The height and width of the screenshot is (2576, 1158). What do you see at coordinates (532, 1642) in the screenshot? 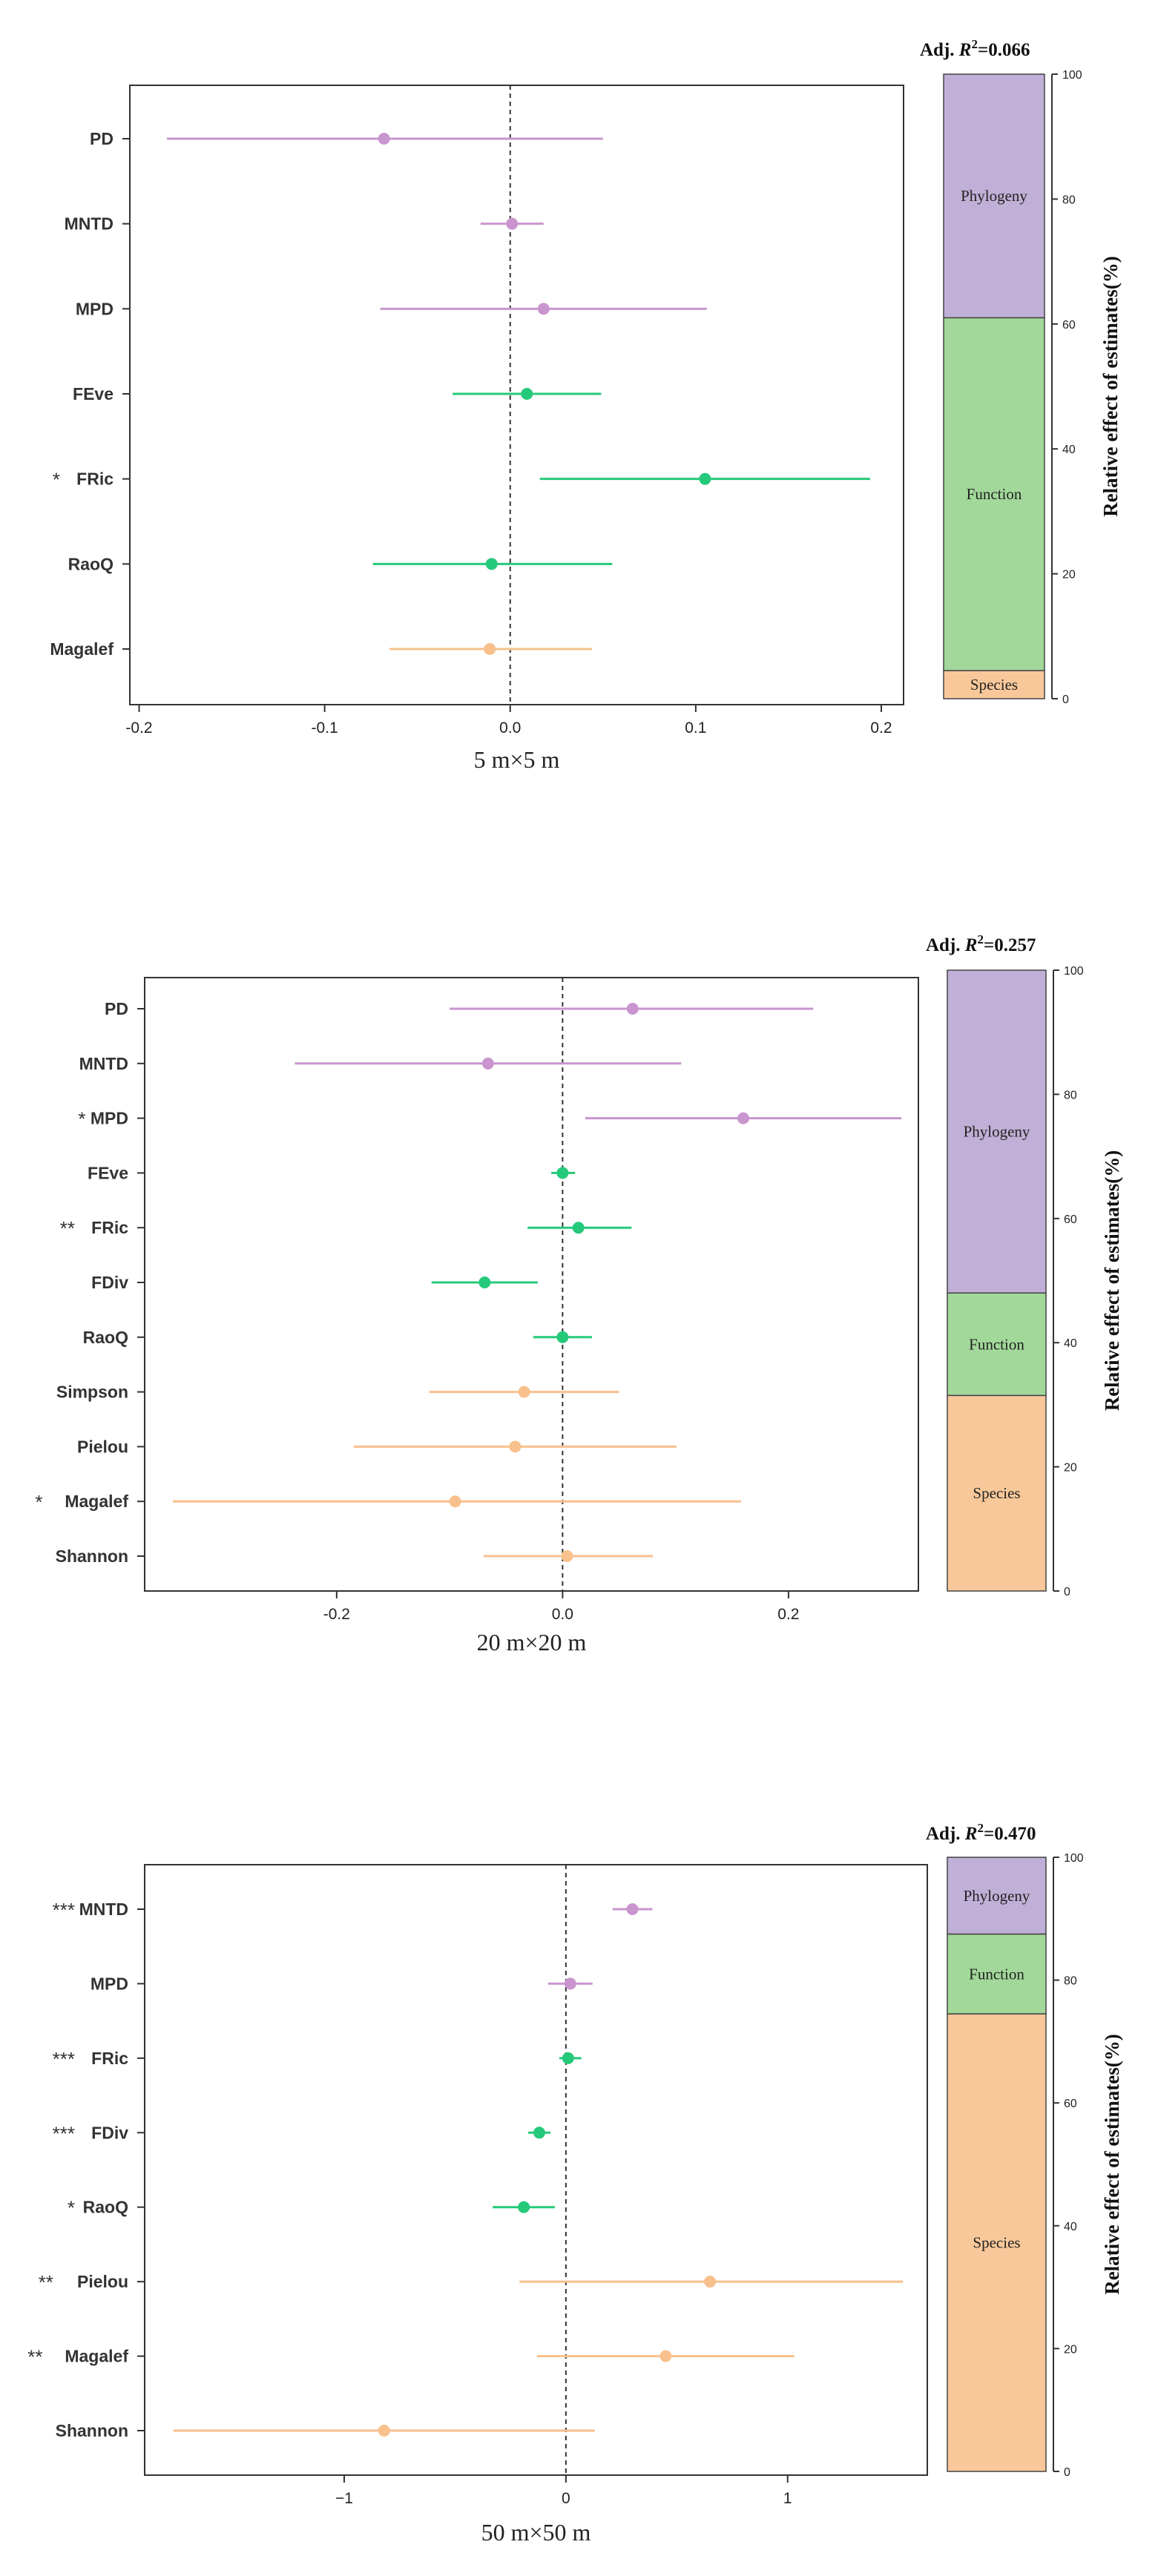
I see `x-axis-title: 20 m×20 m` at bounding box center [532, 1642].